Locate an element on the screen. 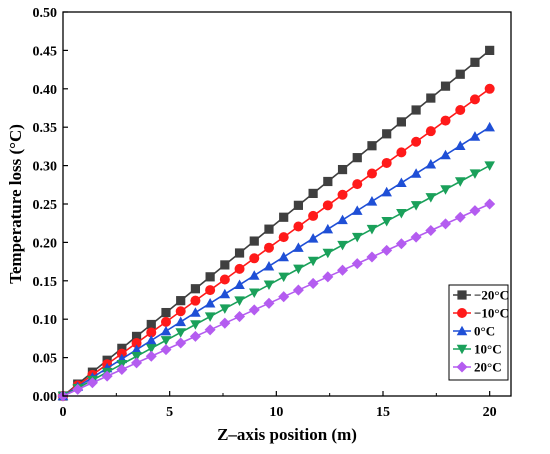 The width and height of the screenshot is (550, 454). legend-label-4: 20°C is located at coordinates (488, 367).